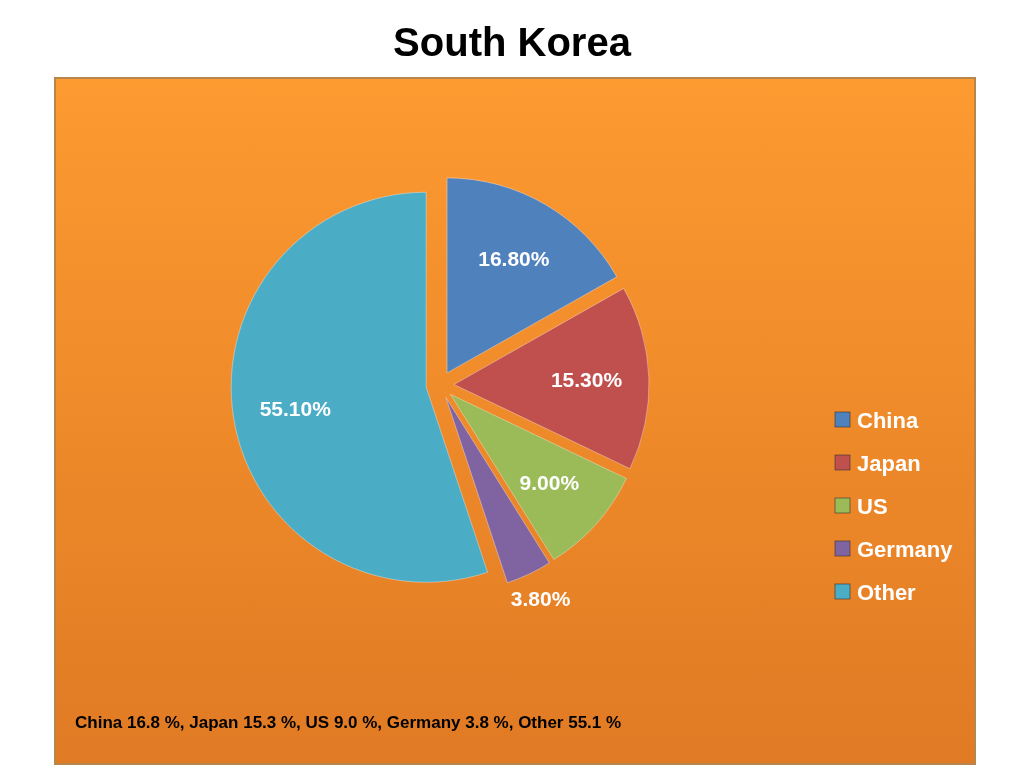  Describe the element at coordinates (887, 592) in the screenshot. I see `legend-label: Other` at that location.